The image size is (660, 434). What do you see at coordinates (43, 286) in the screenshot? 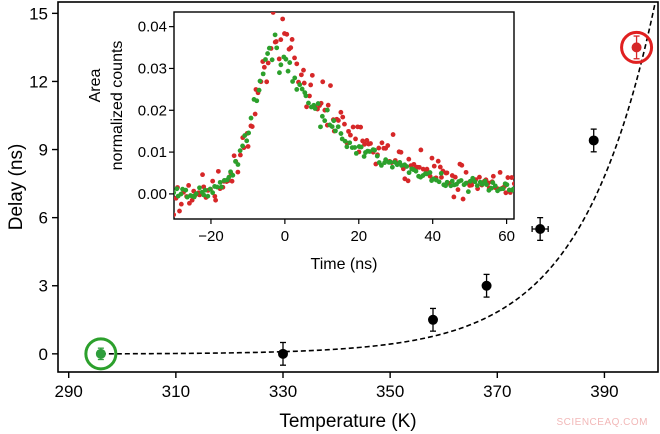
I see `y-tick-label: 3` at bounding box center [43, 286].